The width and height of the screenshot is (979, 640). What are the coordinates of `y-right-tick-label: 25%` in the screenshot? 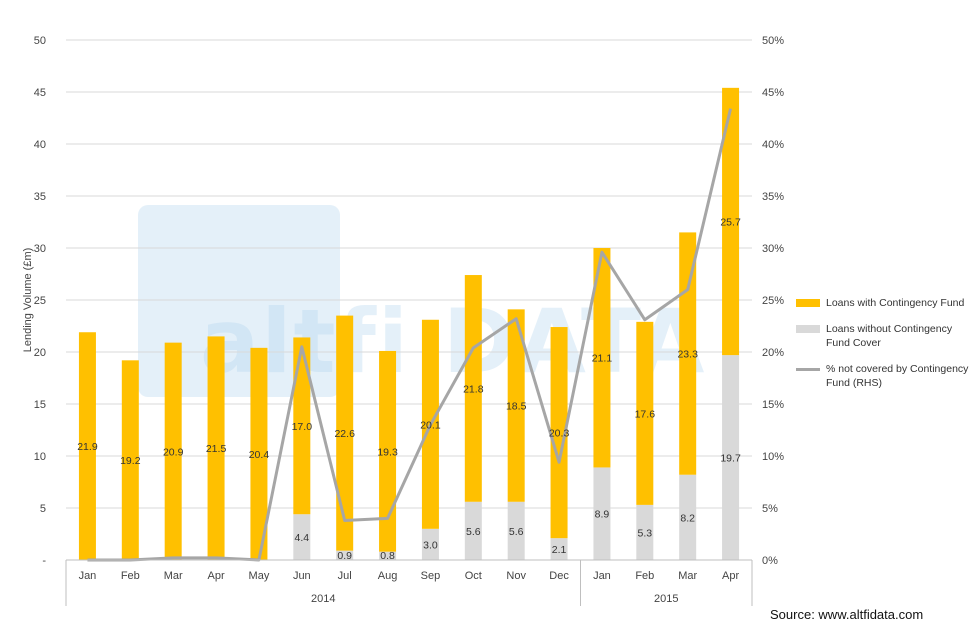 It's located at (773, 301).